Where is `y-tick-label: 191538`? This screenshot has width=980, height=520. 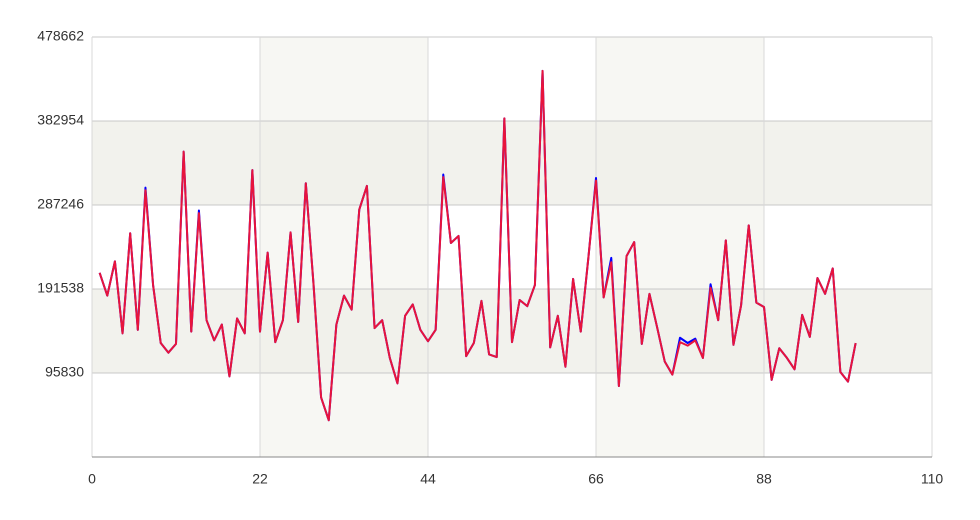
y-tick-label: 191538 is located at coordinates (60, 288).